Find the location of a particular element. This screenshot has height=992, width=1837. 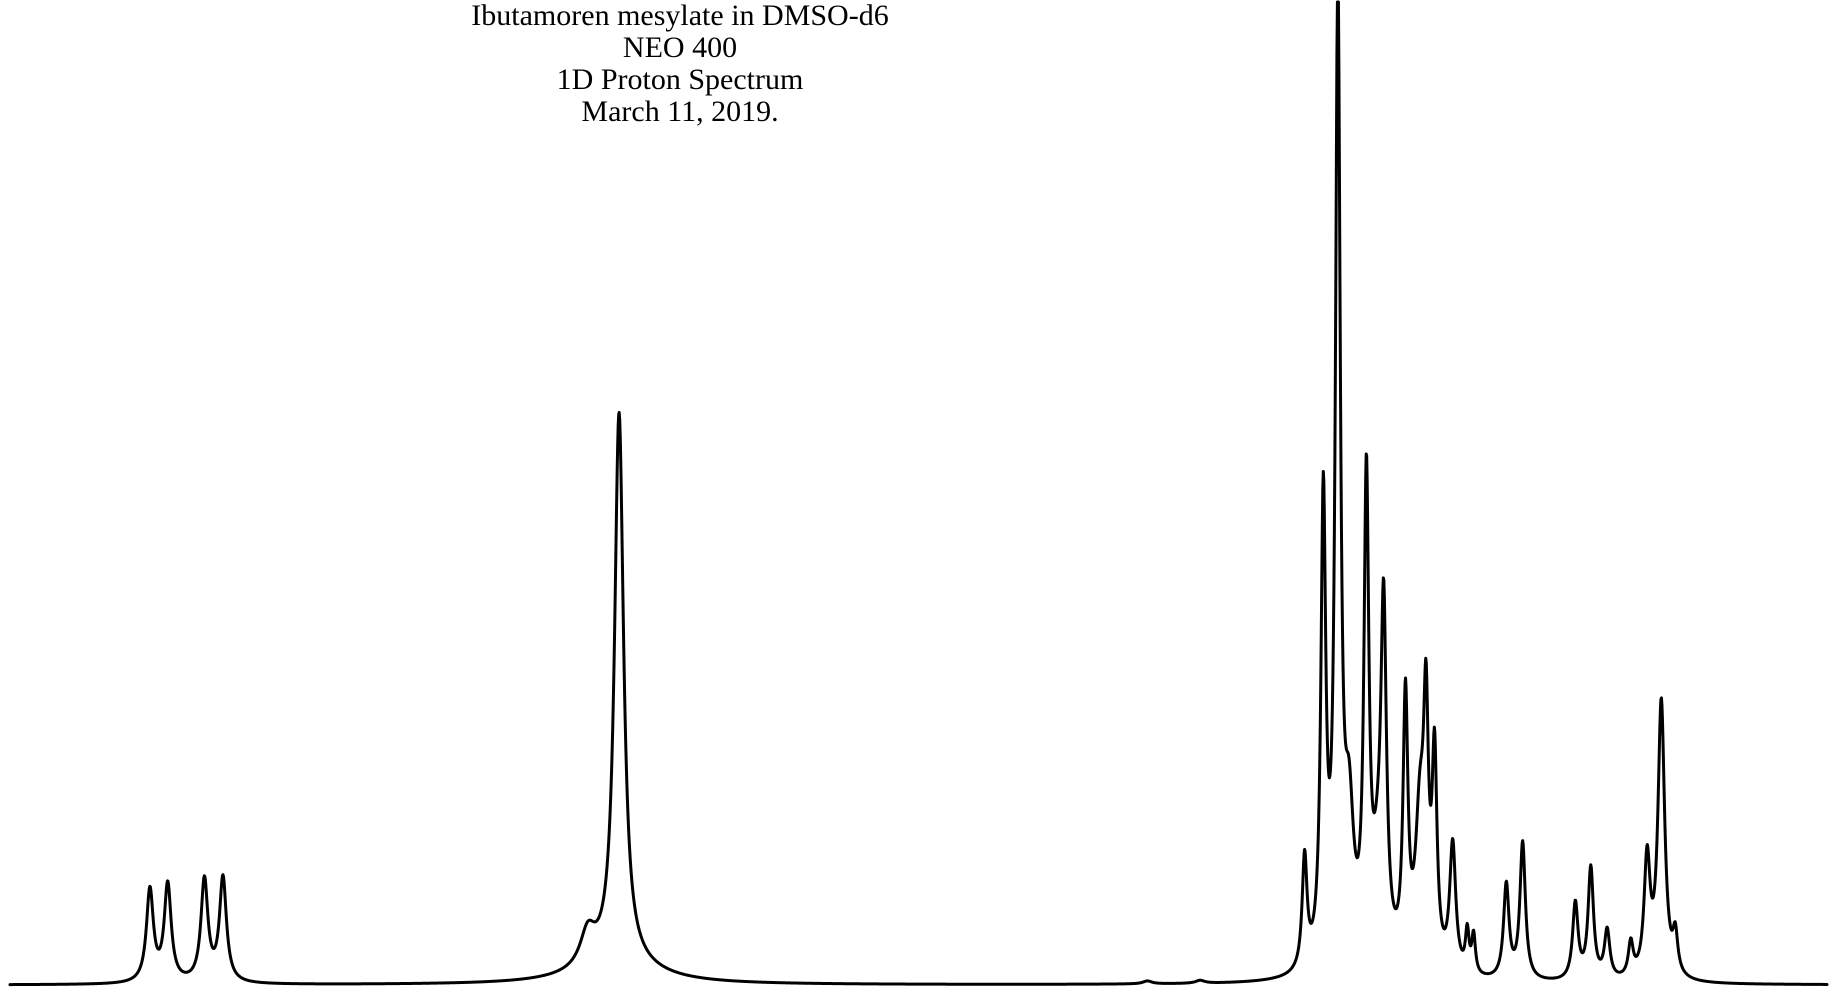

title-line-experiment: 1D Proton Spectrum is located at coordinates (680, 79).